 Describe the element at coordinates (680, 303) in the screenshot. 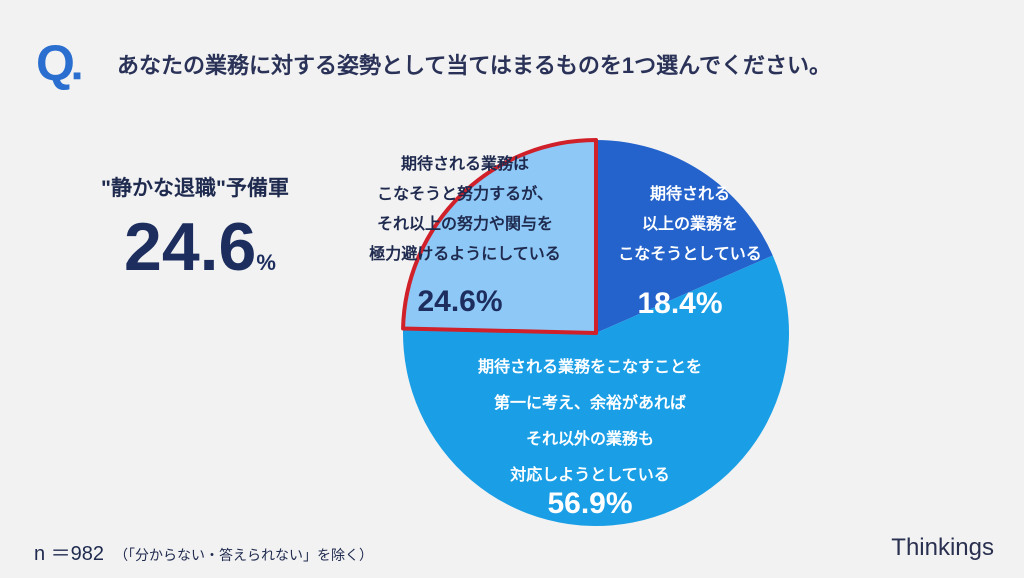

I see `slice-value-1: 18.4%` at that location.